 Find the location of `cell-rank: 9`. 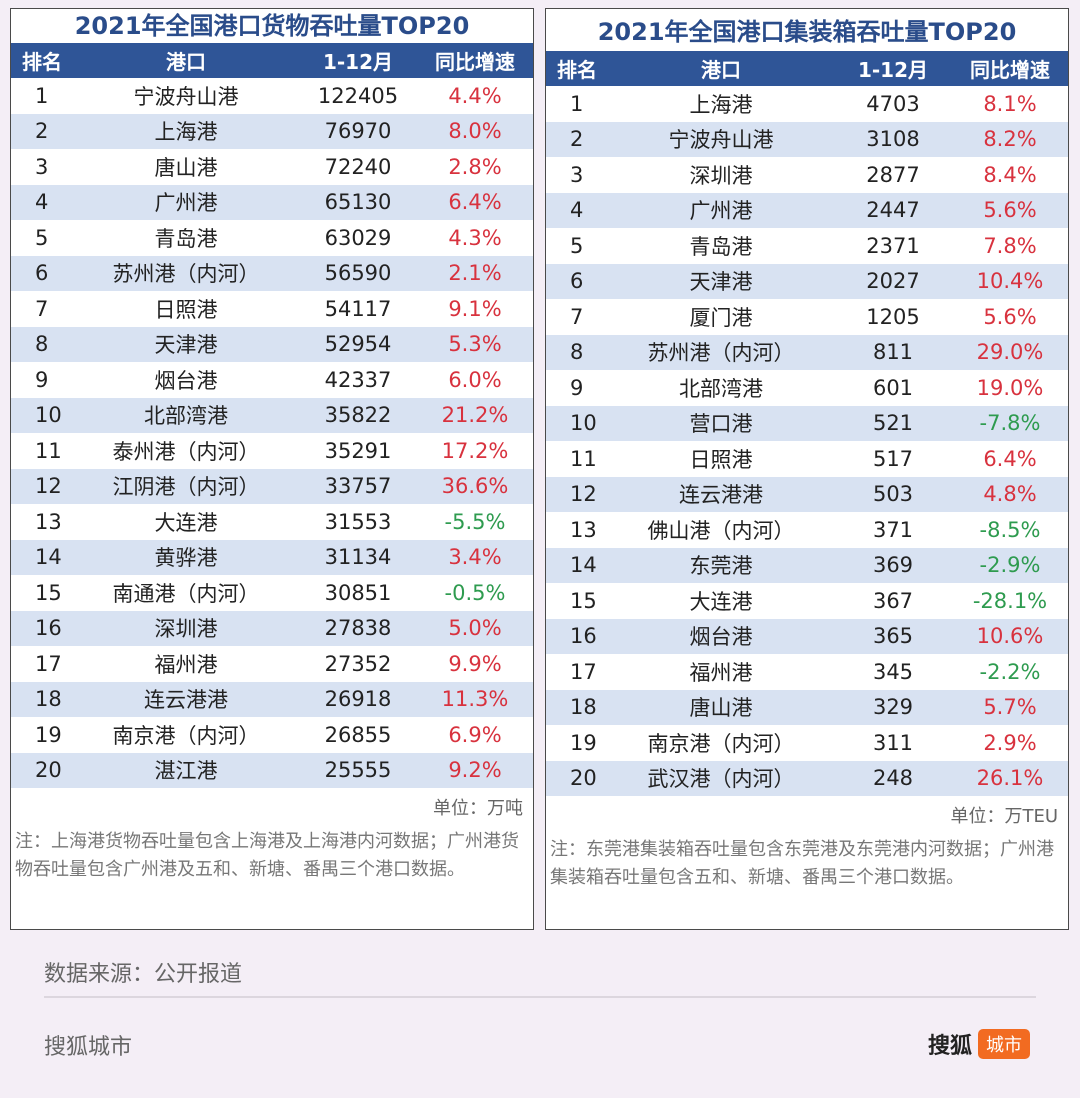

cell-rank: 9 is located at coordinates (577, 387).